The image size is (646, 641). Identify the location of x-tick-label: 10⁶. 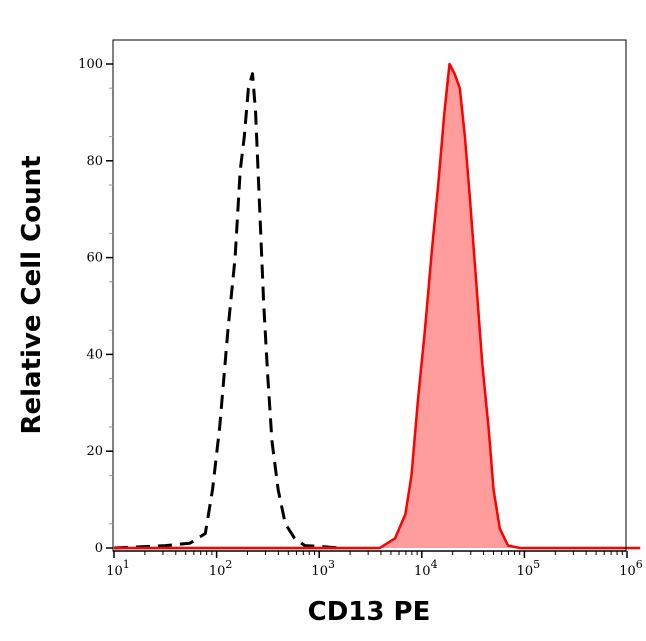
(631, 568).